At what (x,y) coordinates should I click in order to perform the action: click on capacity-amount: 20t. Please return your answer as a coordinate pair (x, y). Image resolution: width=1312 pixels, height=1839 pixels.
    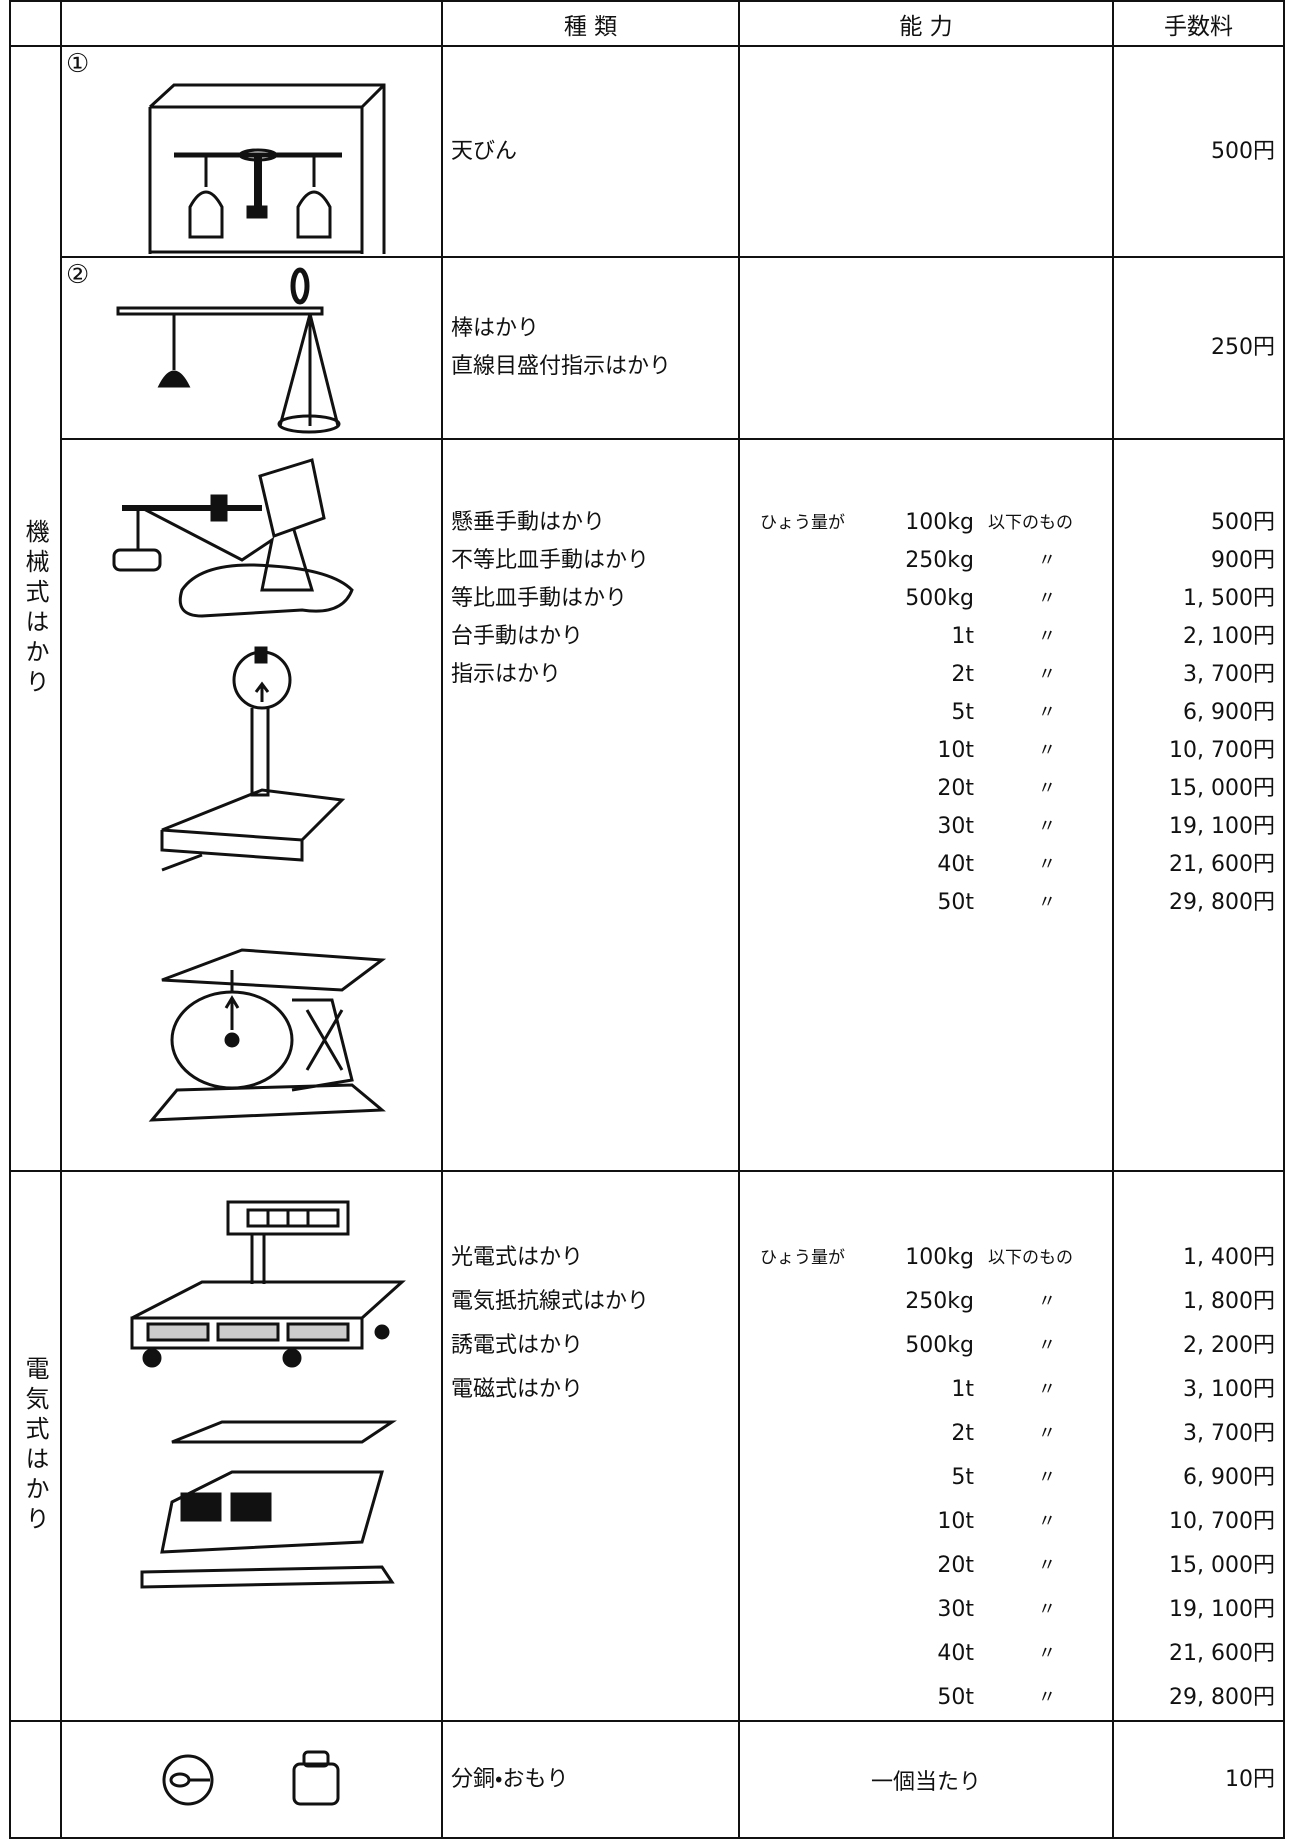
    Looking at the image, I should click on (955, 788).